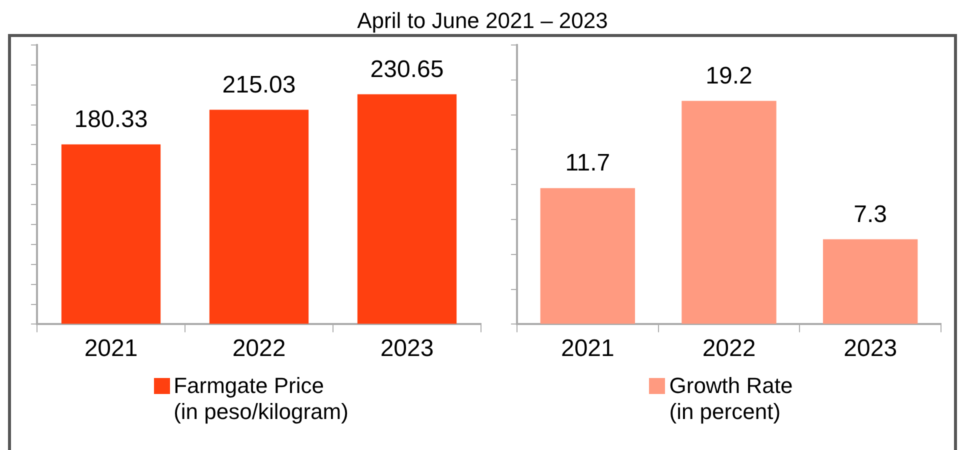 The height and width of the screenshot is (450, 965). I want to click on chart-title: April to June 2021 – 2023, so click(482, 21).